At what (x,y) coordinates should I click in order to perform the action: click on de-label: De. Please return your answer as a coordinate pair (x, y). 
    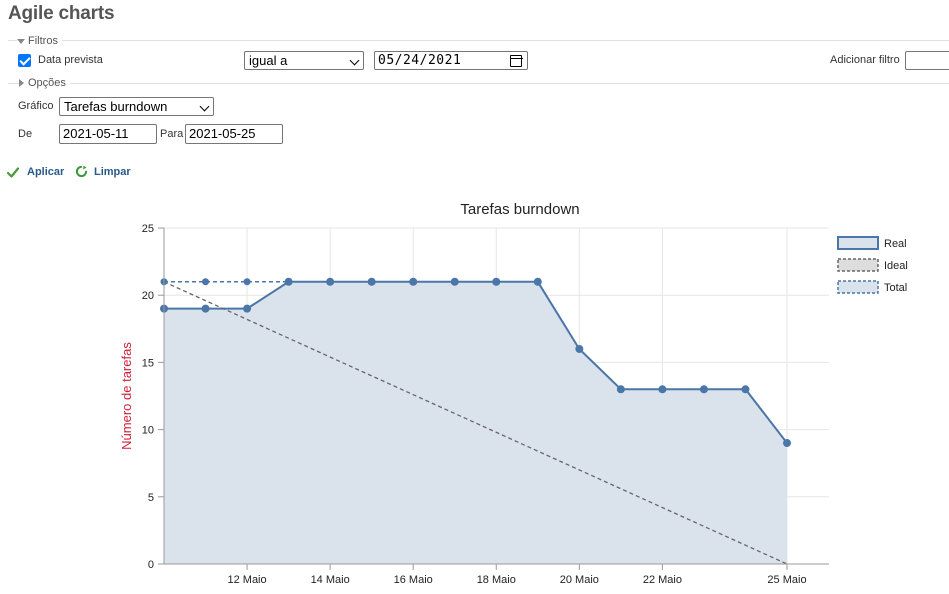
    Looking at the image, I should click on (25, 134).